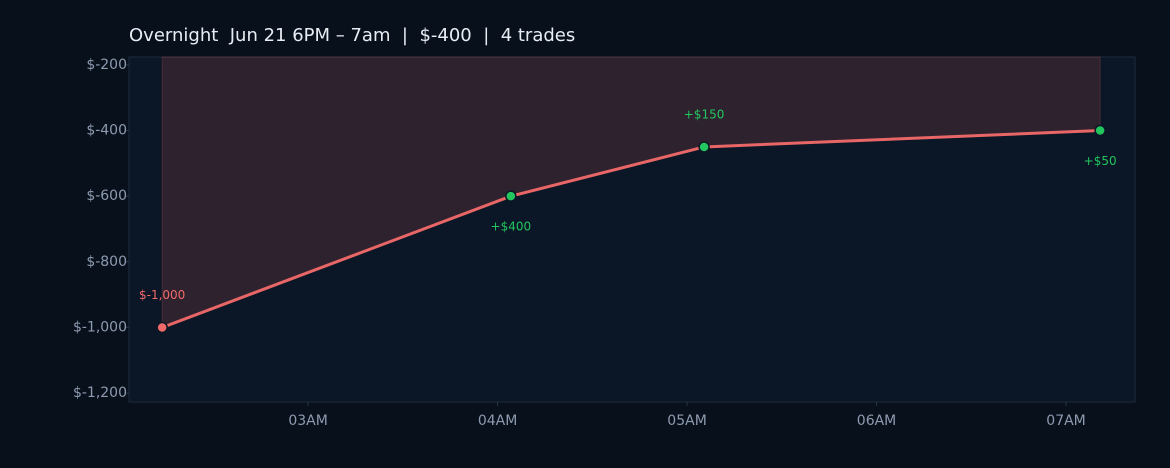  Describe the element at coordinates (106, 262) in the screenshot. I see `y-tick-label: $-800` at that location.